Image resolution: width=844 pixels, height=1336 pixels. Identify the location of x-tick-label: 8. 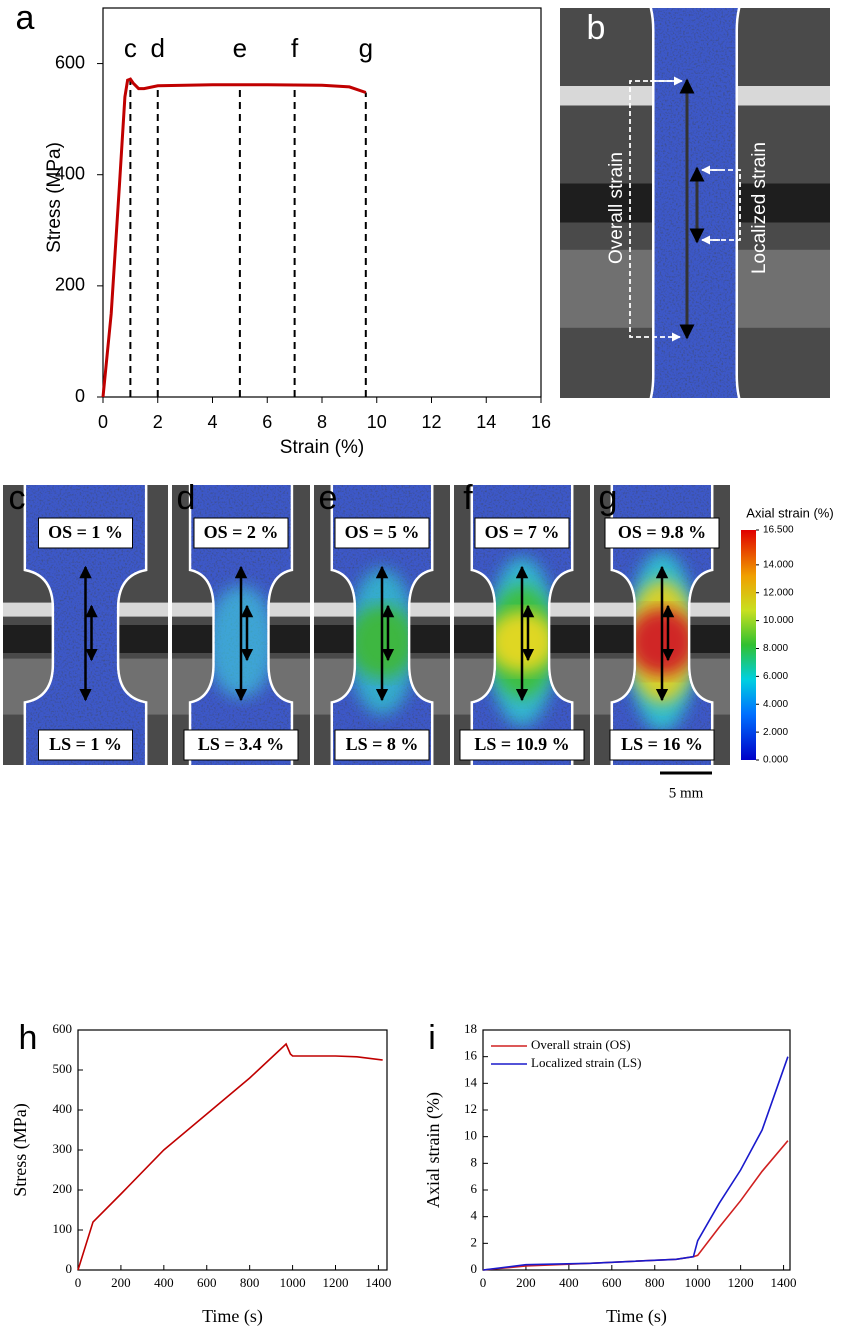
(322, 422).